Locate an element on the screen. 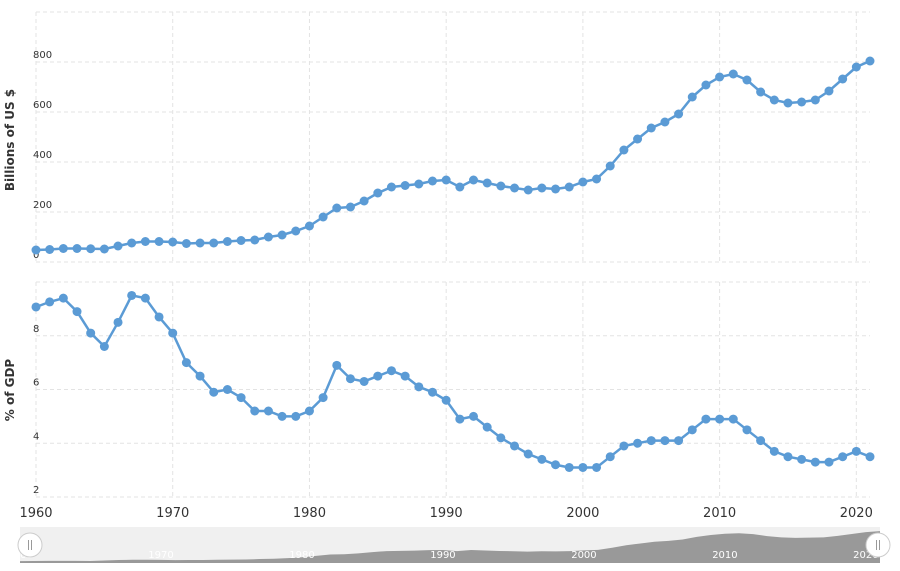 This screenshot has height=571, width=900. navigator-label: 1990 is located at coordinates (442, 555).